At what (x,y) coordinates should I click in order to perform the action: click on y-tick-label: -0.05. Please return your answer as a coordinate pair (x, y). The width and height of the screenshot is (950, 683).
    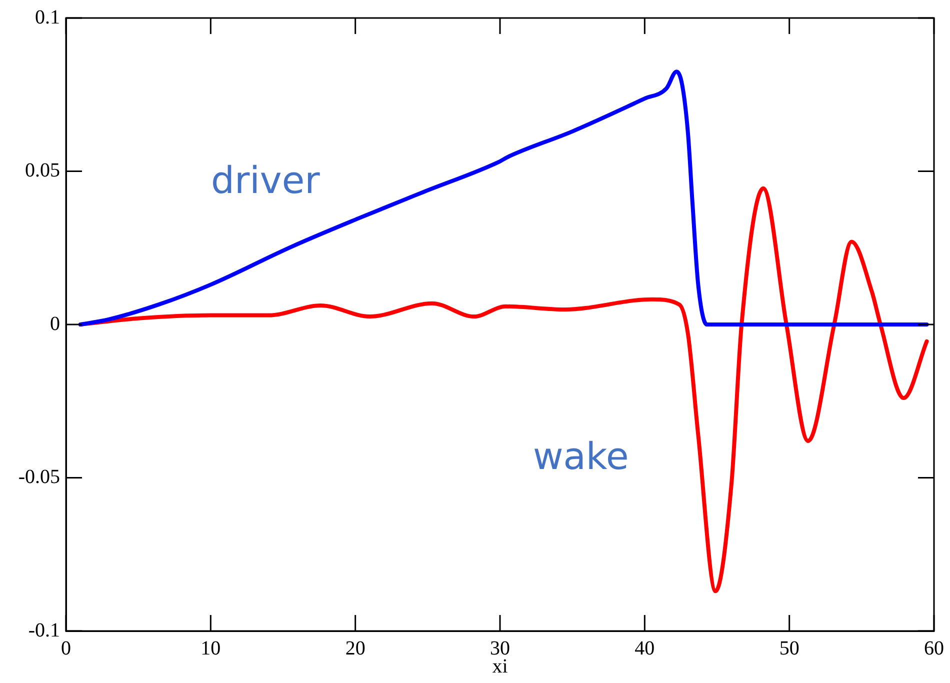
    Looking at the image, I should click on (39, 477).